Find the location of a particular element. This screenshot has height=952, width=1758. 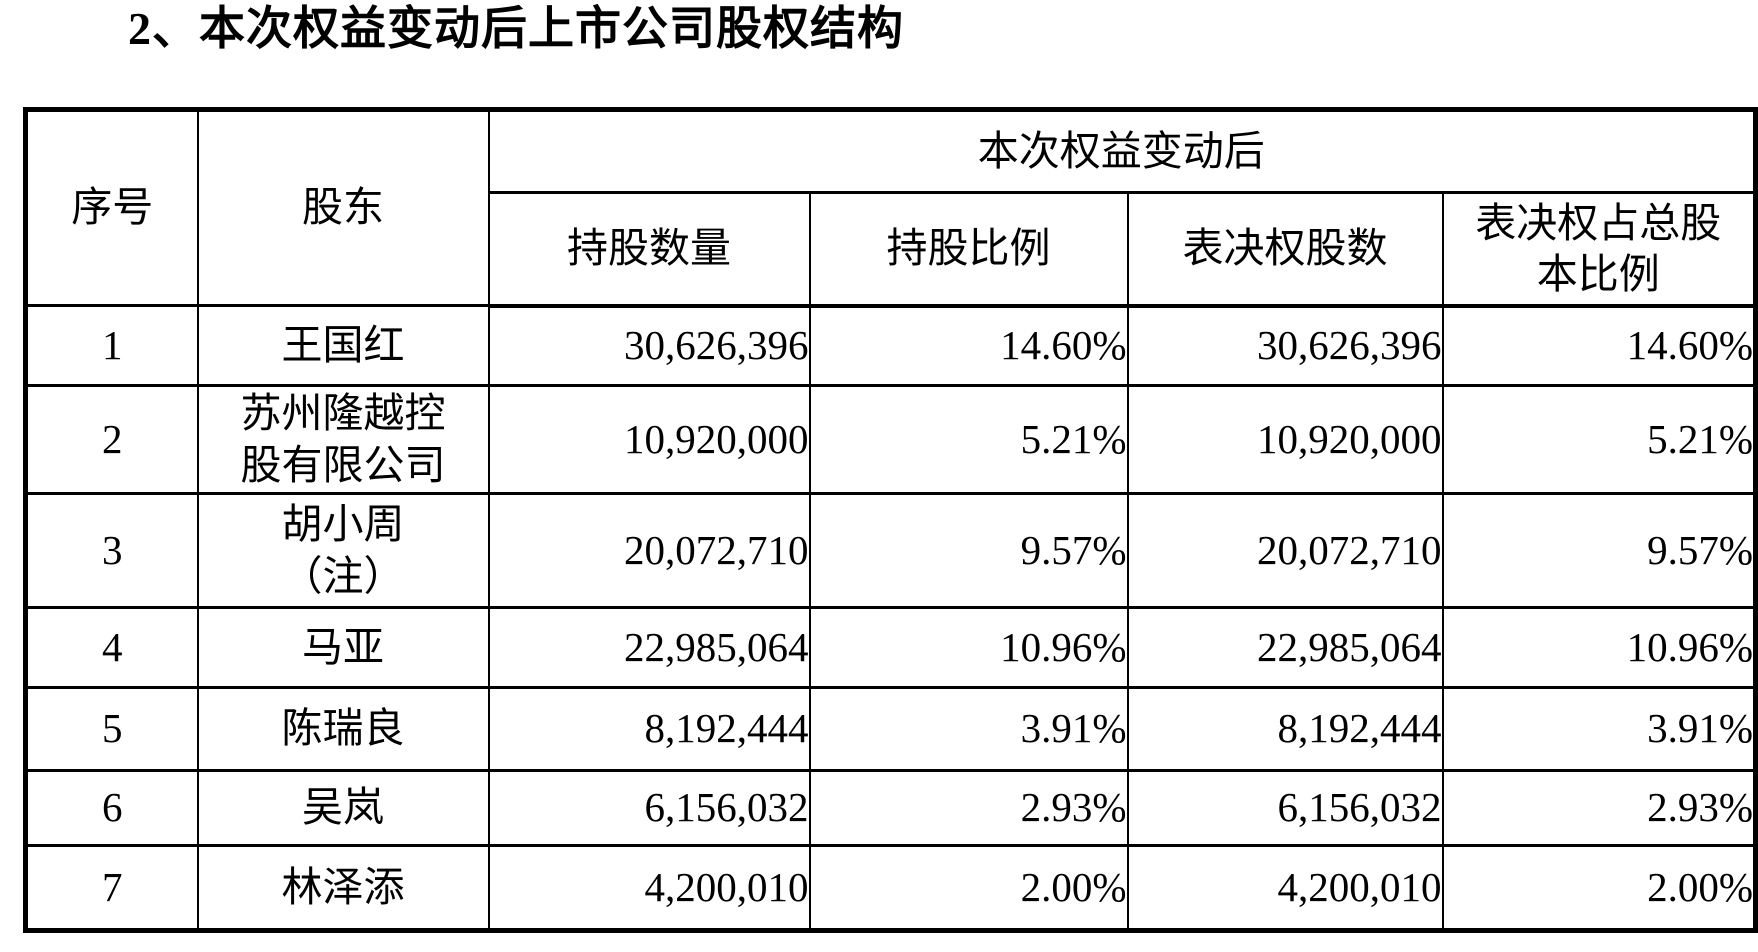

table-row: 6 吴岚 6,156,032 2.93% 6,156,032 2.93% is located at coordinates (890, 808).